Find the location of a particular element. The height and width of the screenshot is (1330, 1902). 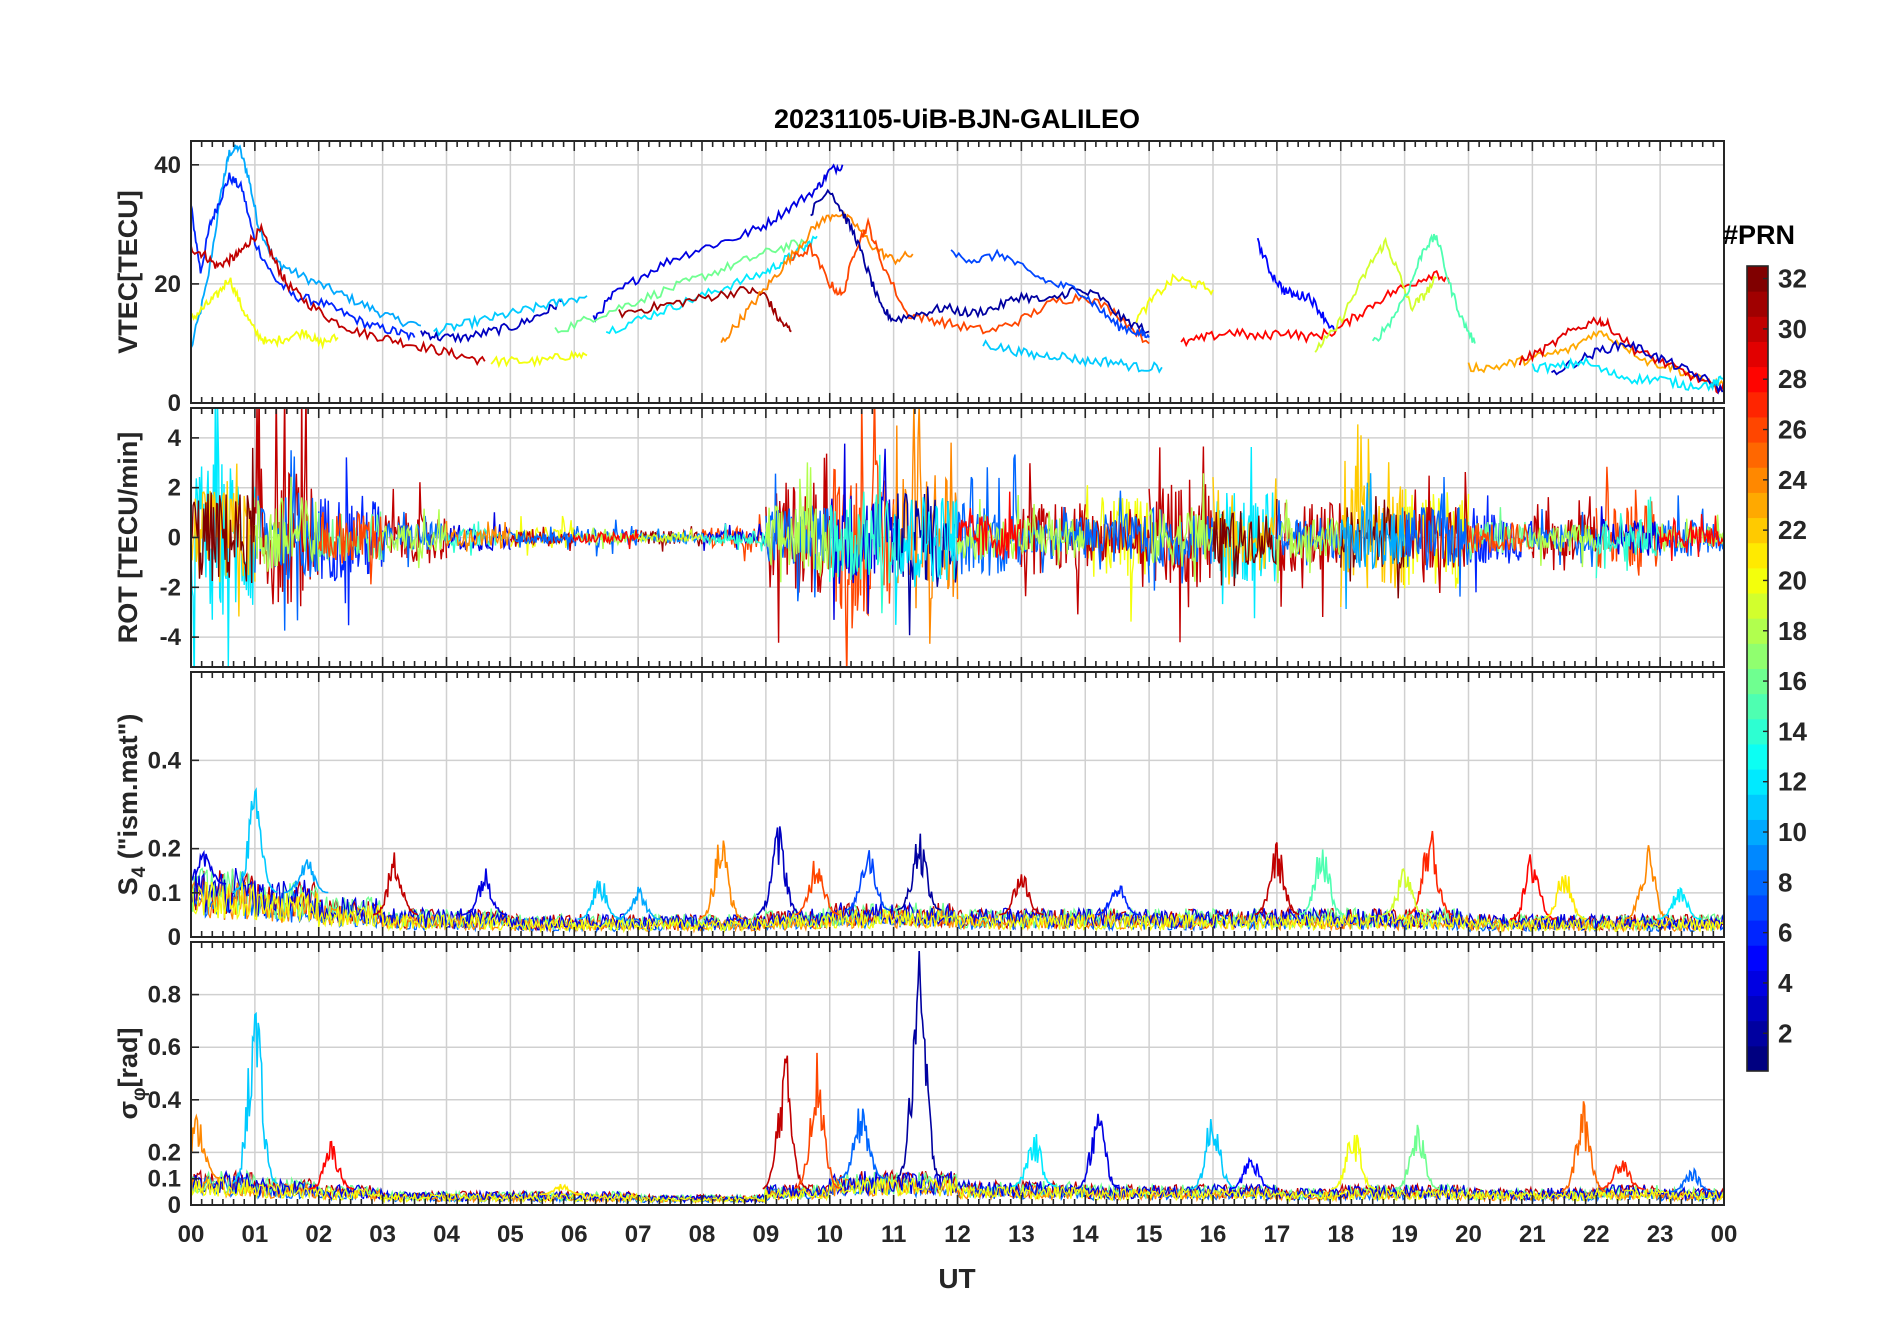

panel-y-ticks: 0 0.1 0.2 0.4 is located at coordinates (173, 849).